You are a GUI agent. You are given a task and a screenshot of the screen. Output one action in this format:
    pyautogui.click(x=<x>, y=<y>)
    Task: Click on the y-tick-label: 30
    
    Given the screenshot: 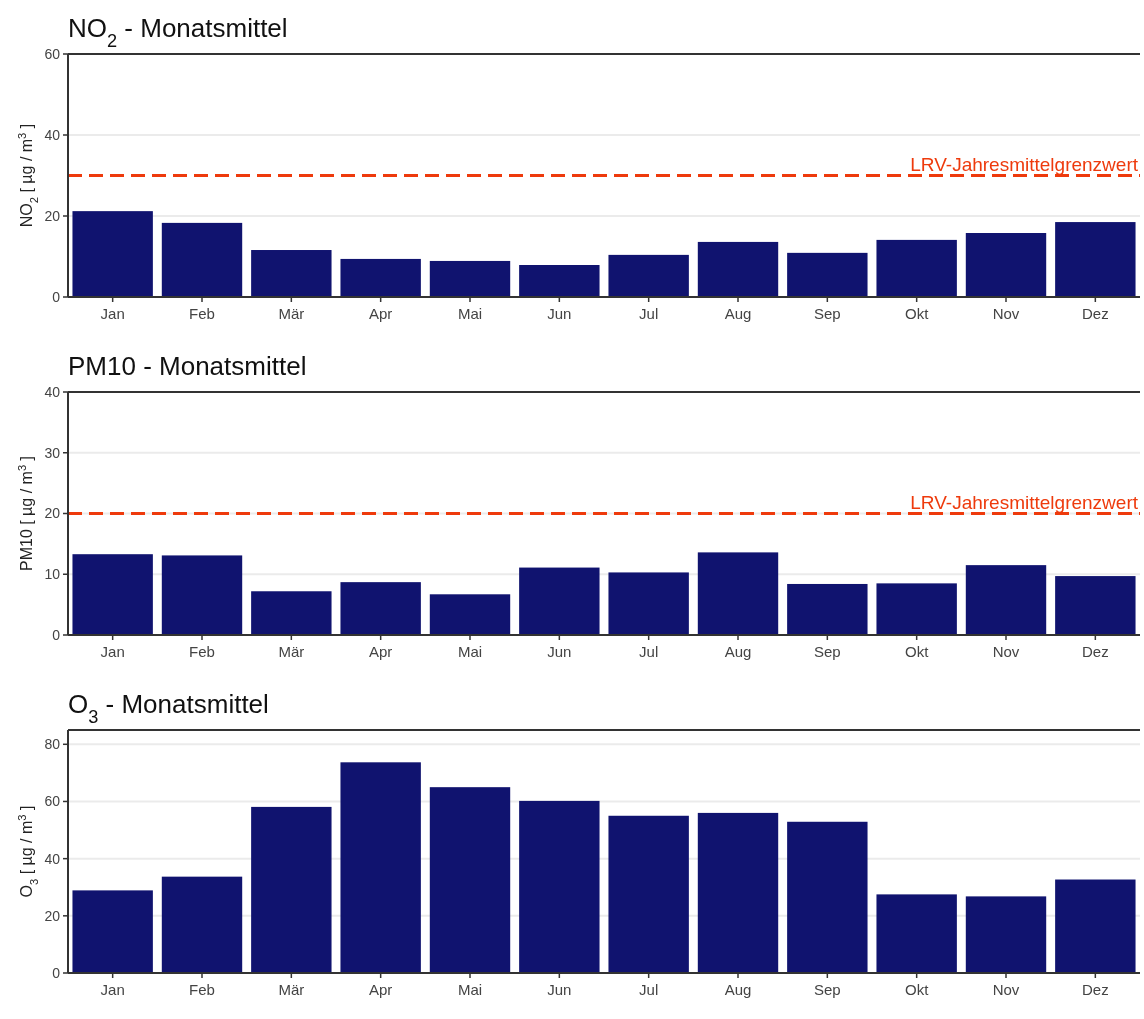 What is the action you would take?
    pyautogui.click(x=52, y=452)
    